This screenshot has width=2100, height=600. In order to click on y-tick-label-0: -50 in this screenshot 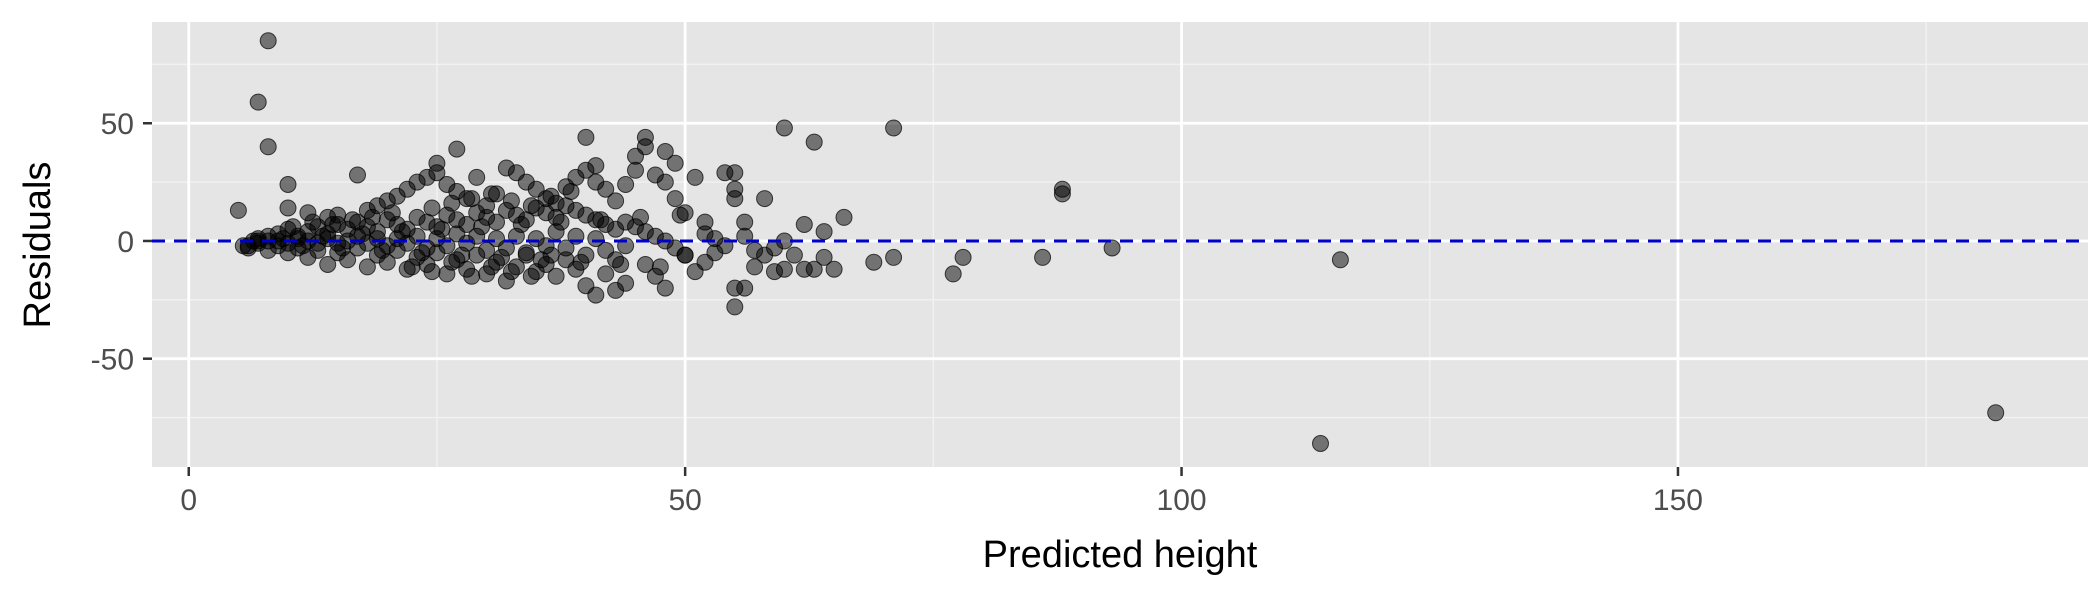, I will do `click(112, 360)`.